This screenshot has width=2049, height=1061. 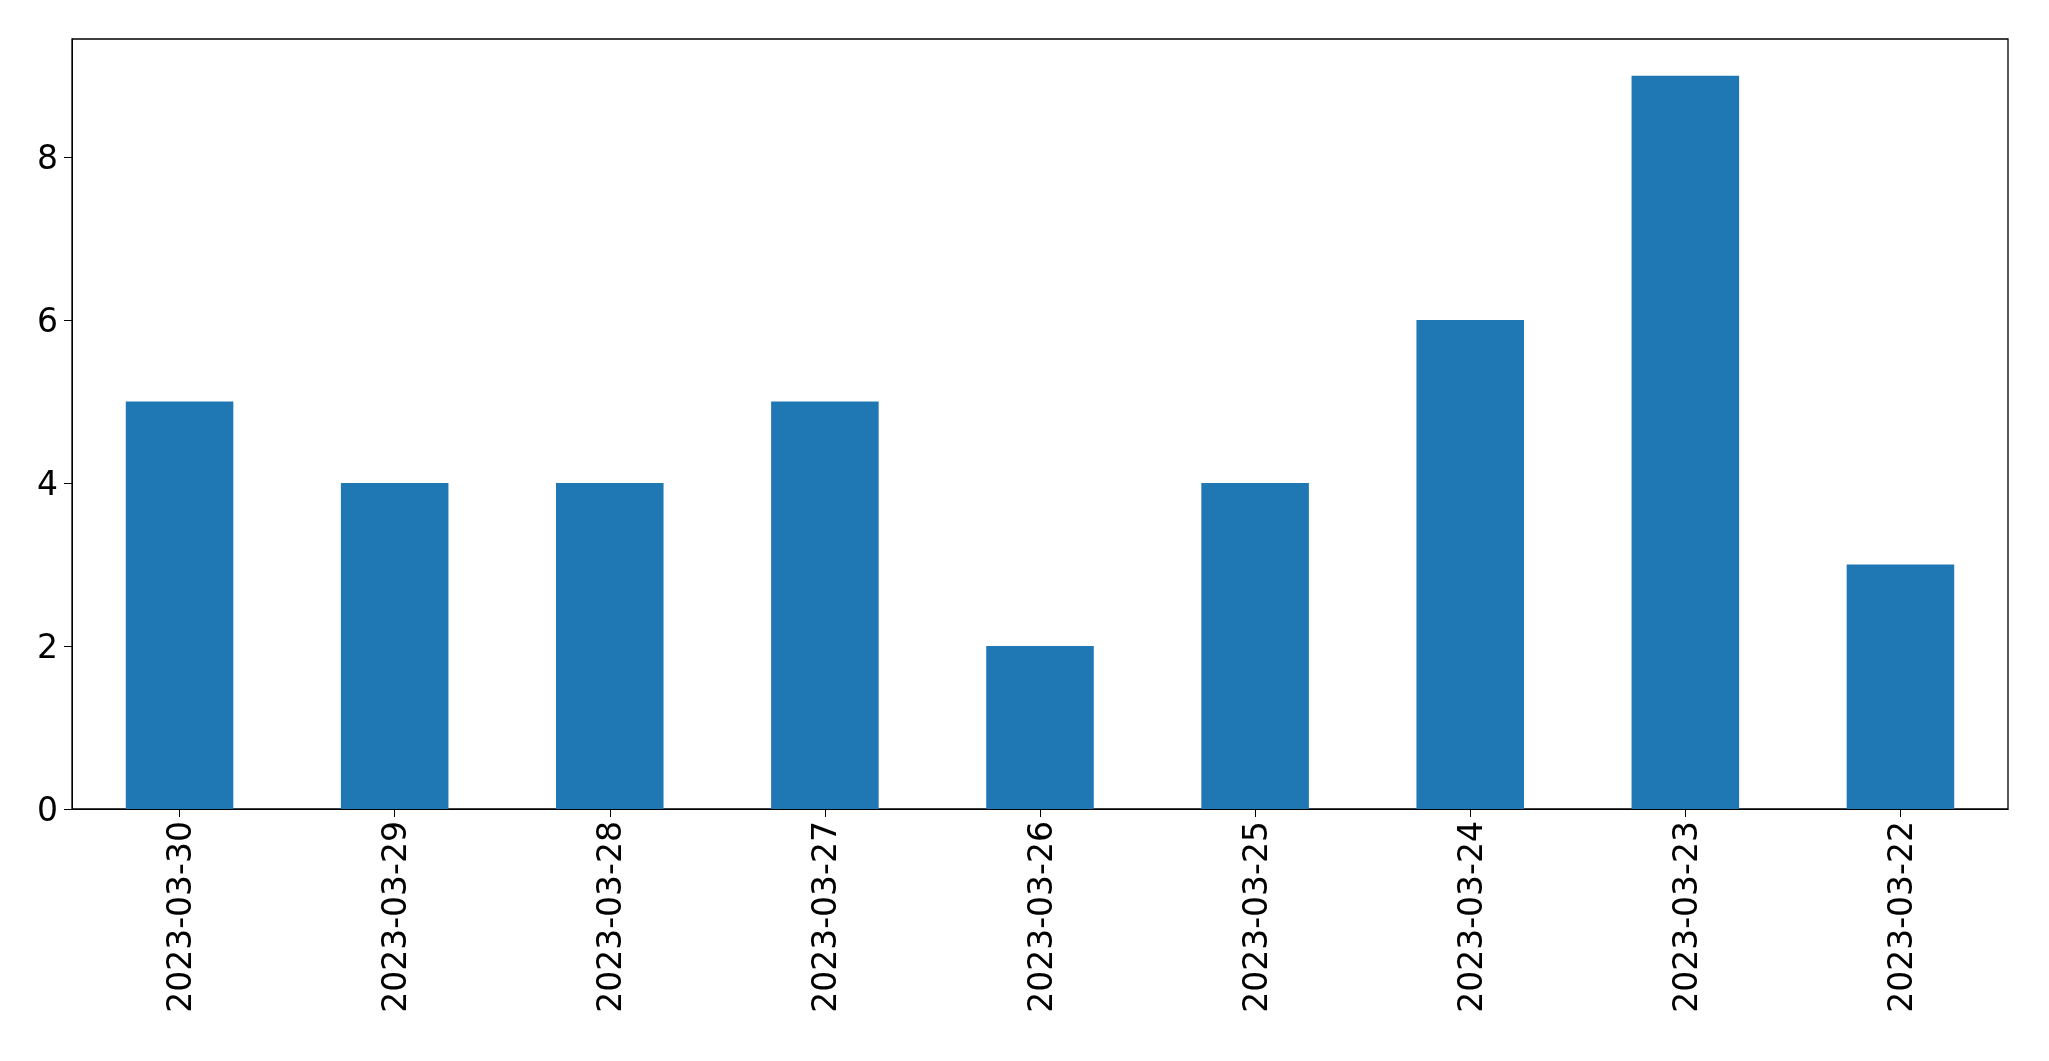 What do you see at coordinates (1685, 917) in the screenshot?
I see `x-tick-label: 2023-03-23` at bounding box center [1685, 917].